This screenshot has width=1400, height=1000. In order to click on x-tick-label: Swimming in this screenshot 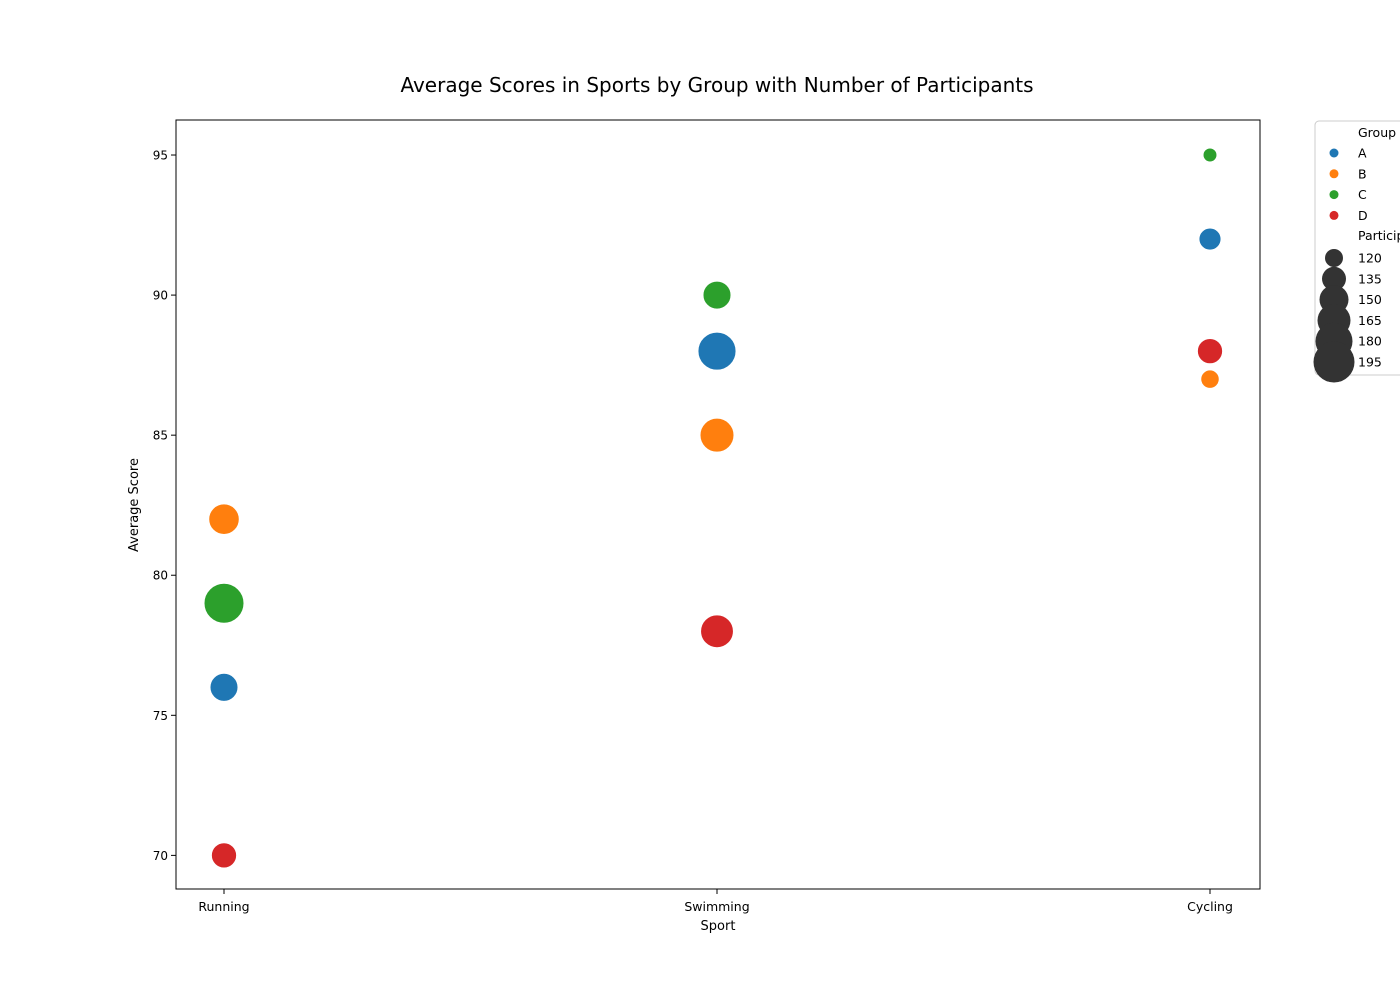, I will do `click(716, 906)`.